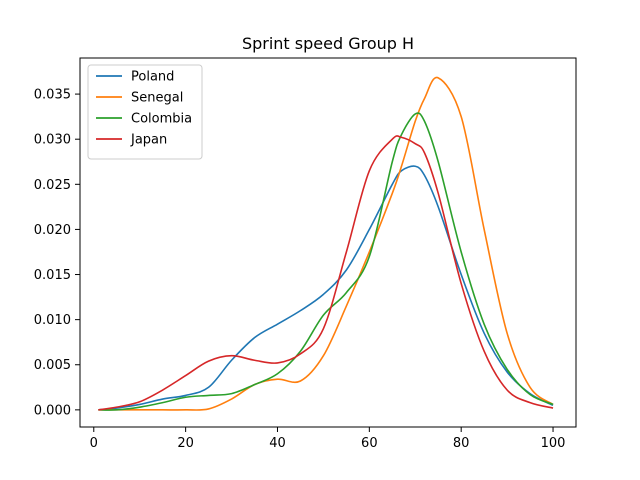 This screenshot has width=640, height=480. What do you see at coordinates (148, 140) in the screenshot?
I see `legend-label: Japan` at bounding box center [148, 140].